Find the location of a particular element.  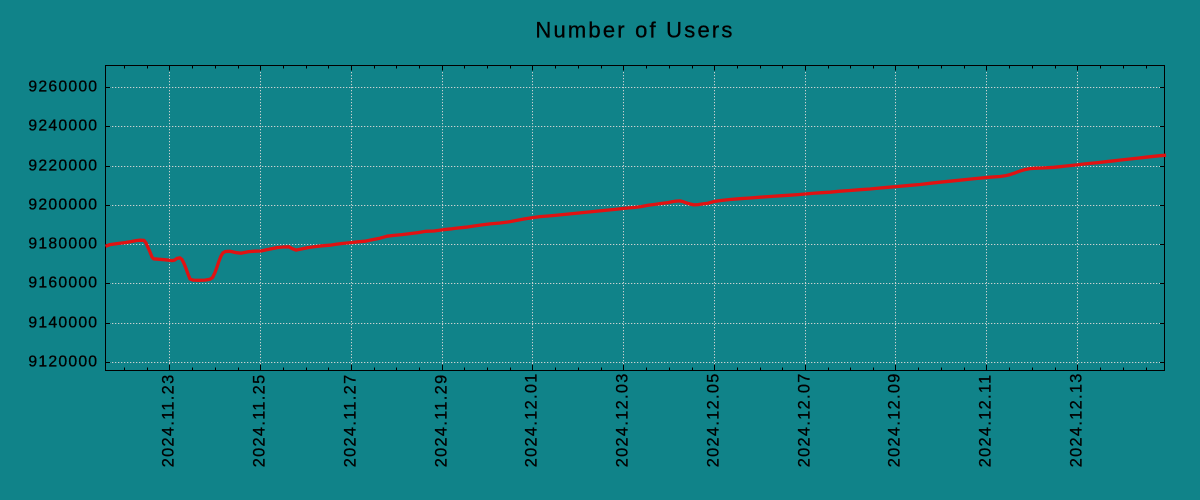

svg-text: 2024.11.29 is located at coordinates (441, 421).